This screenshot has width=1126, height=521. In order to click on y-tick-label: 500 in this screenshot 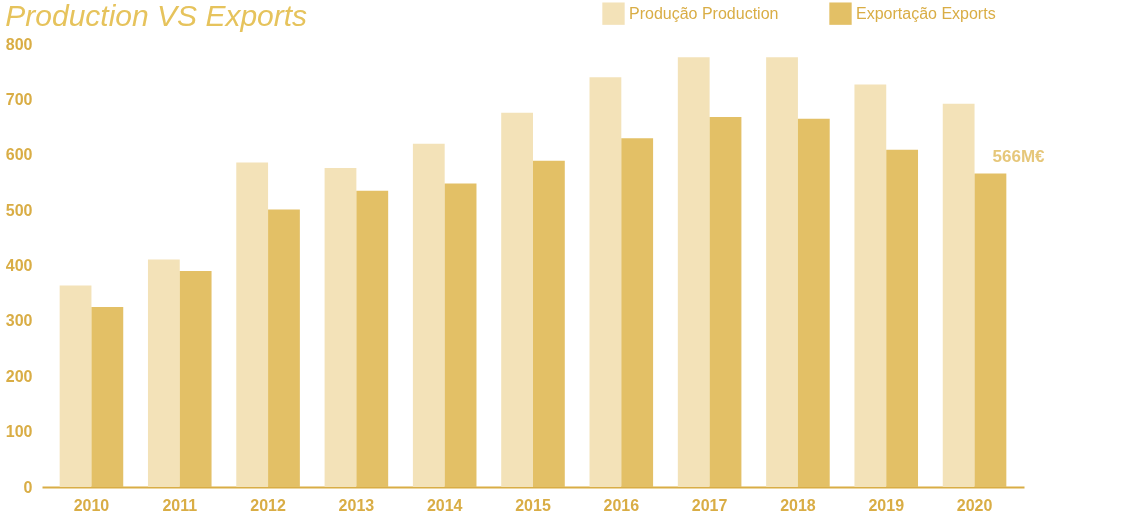, I will do `click(19, 210)`.